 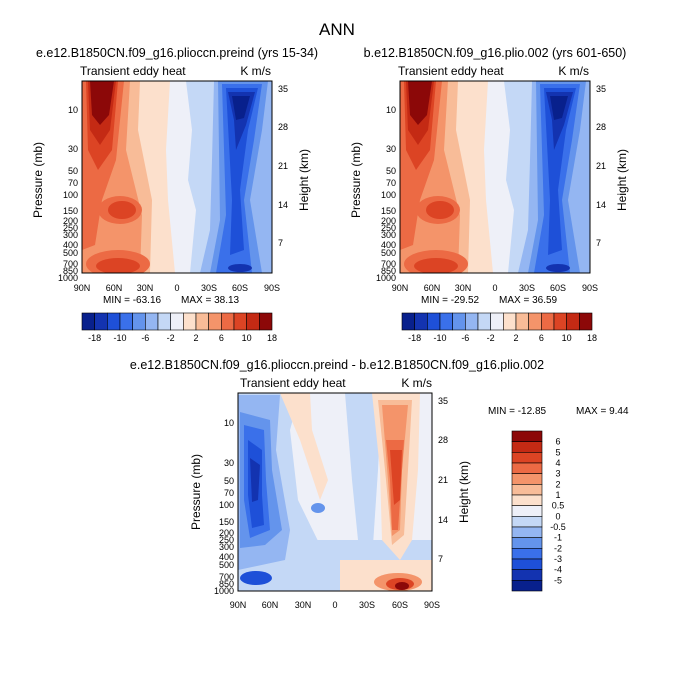 I want to click on y-tick-label: 50, so click(x=73, y=171).